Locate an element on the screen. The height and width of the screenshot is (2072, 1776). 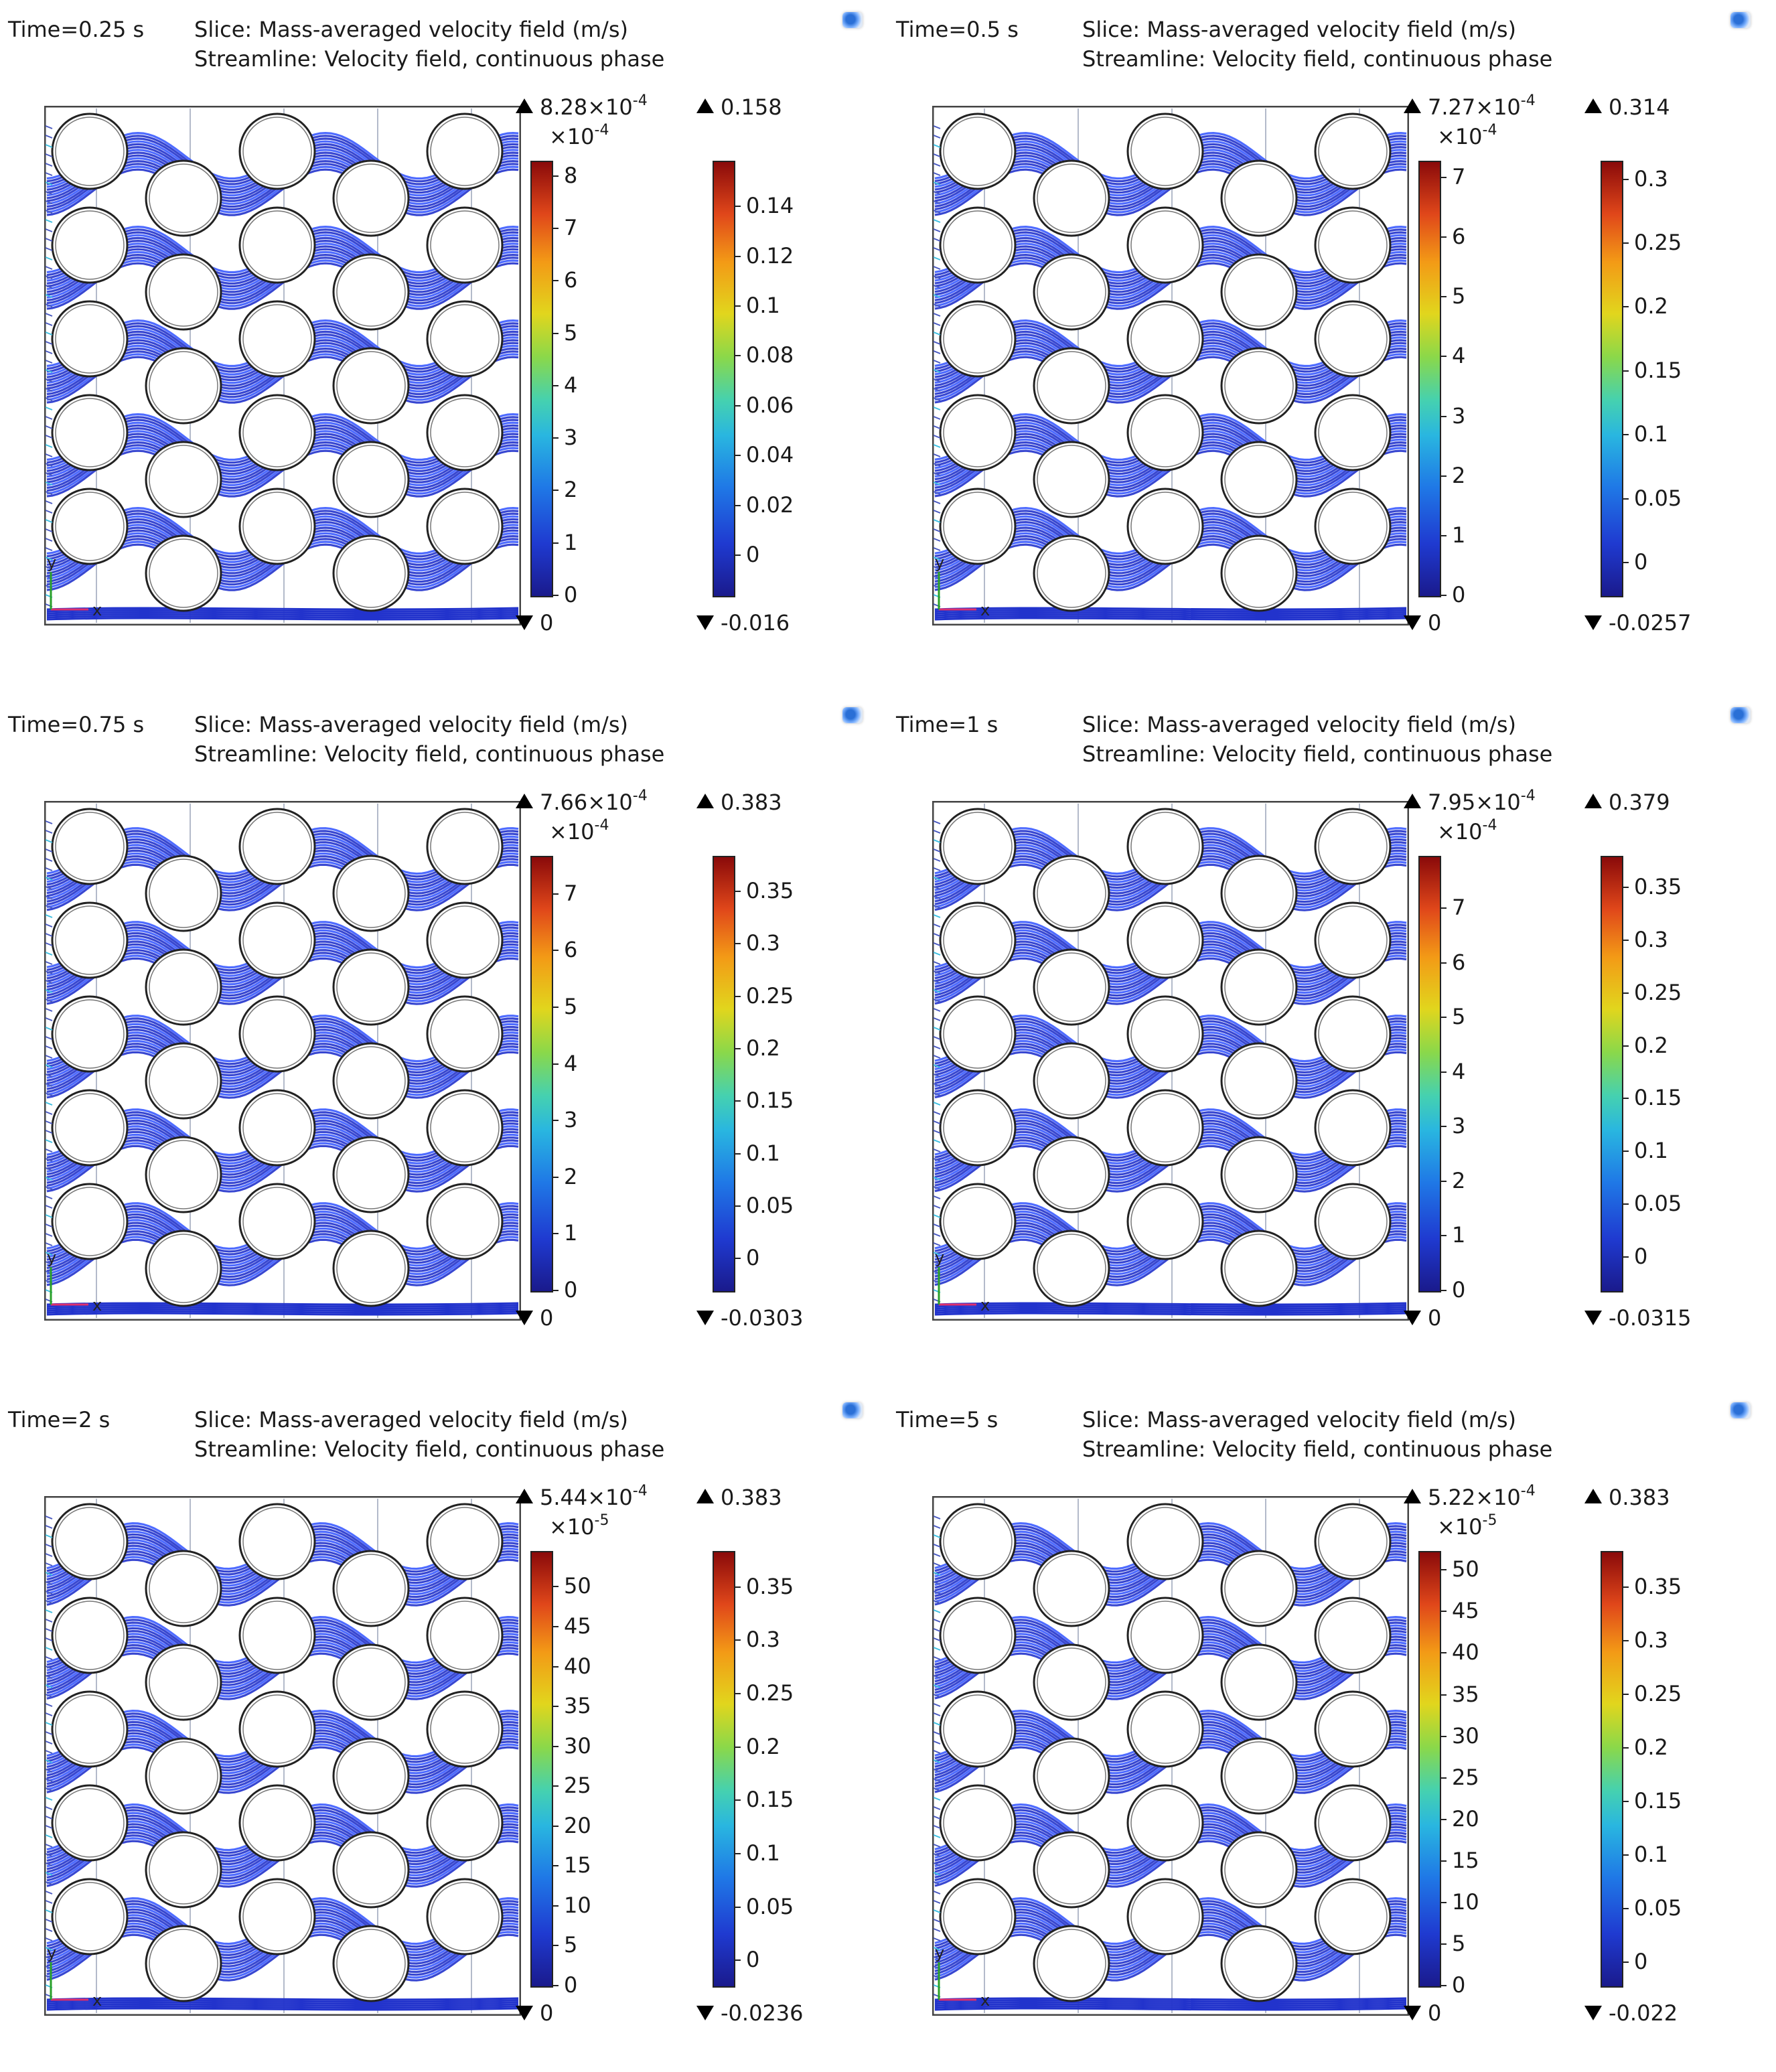
velocity-max-mantissa: 8.28×10 is located at coordinates (586, 107).